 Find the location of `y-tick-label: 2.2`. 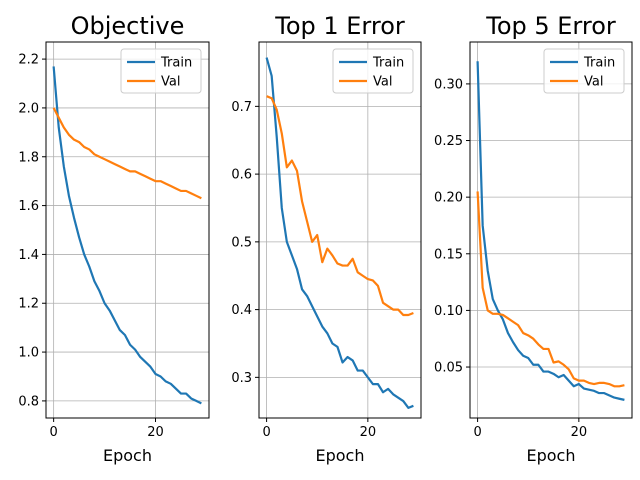

y-tick-label: 2.2 is located at coordinates (28, 60).